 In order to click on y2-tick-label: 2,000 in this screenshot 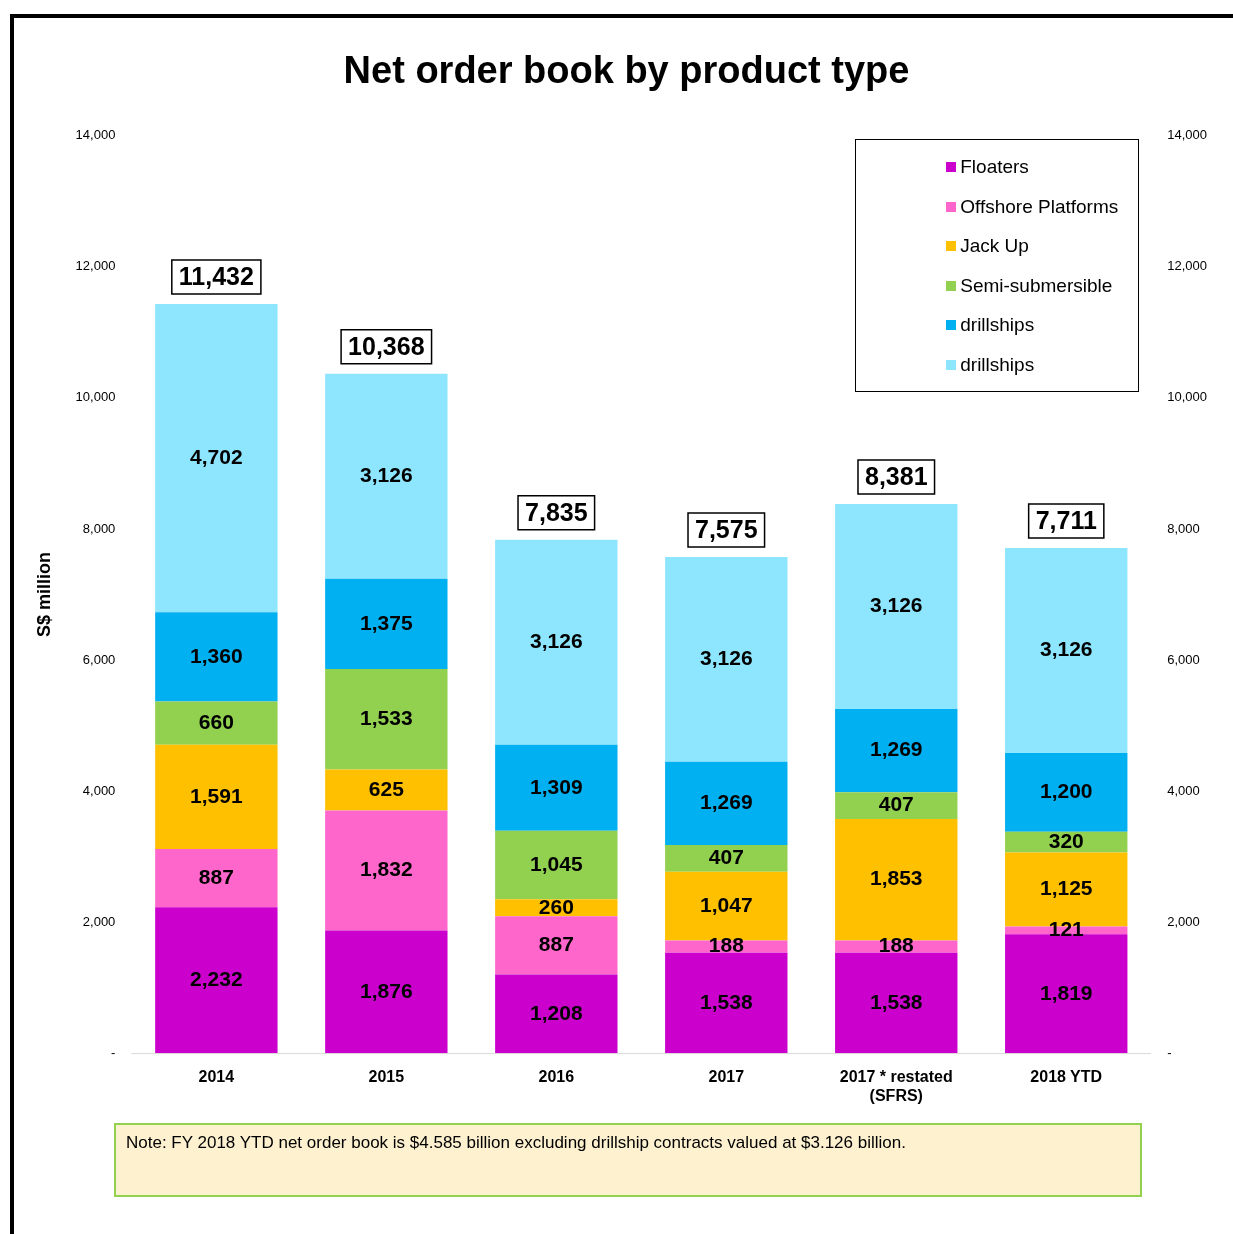, I will do `click(1183, 922)`.